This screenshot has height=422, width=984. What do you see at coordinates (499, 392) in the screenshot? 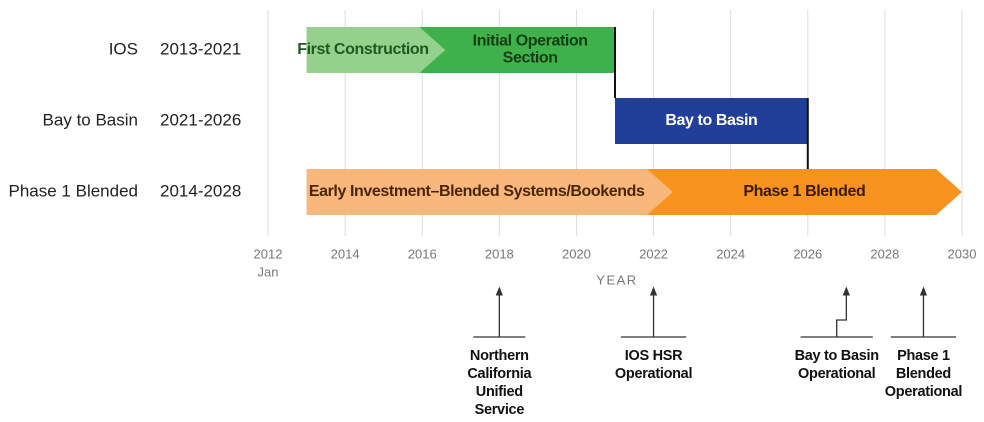
I see `milestone-label: Unified` at bounding box center [499, 392].